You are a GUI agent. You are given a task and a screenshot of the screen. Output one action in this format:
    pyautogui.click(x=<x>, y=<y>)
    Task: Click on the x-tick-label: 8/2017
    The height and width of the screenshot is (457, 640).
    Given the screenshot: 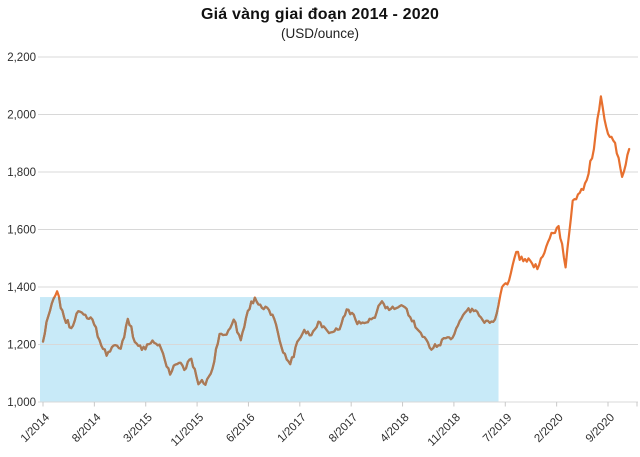 What is the action you would take?
    pyautogui.click(x=343, y=428)
    